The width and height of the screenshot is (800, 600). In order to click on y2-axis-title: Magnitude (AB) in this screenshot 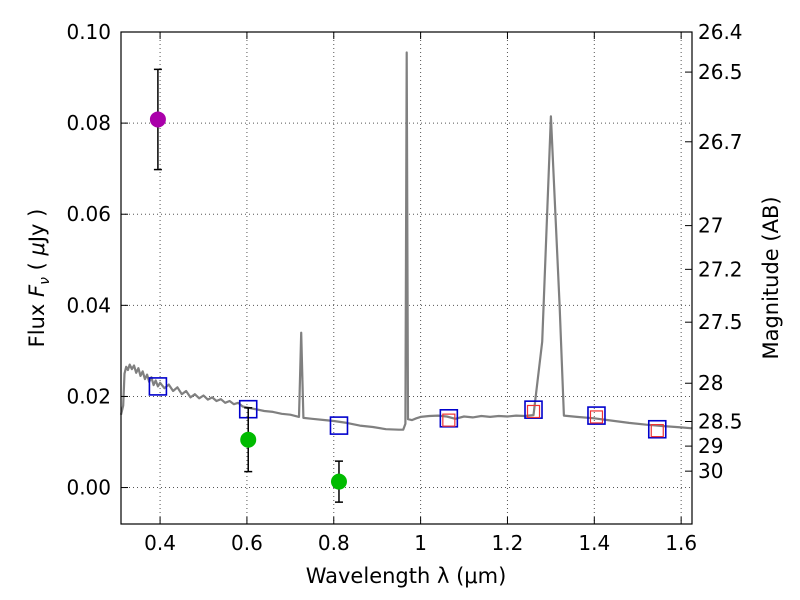, I will do `click(771, 277)`.